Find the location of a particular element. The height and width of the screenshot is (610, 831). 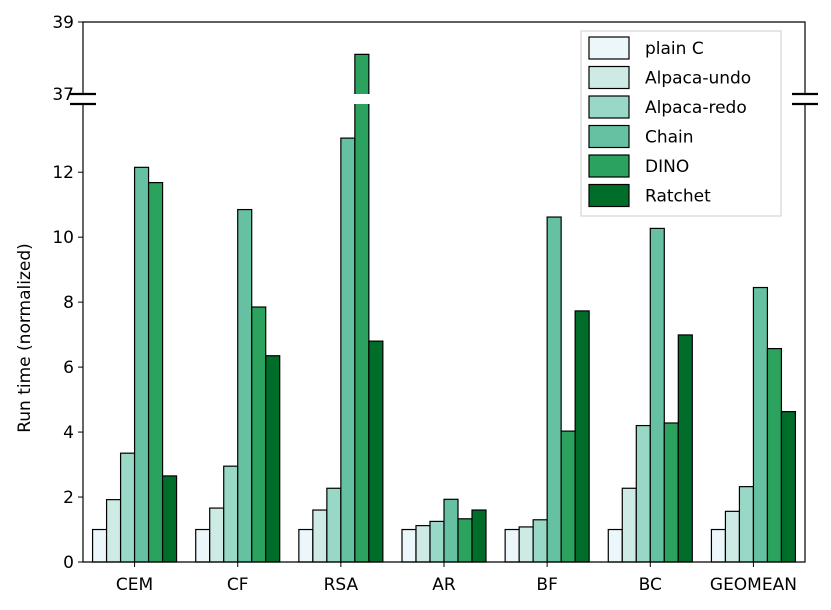

y-tick-label: 6 is located at coordinates (68, 368).